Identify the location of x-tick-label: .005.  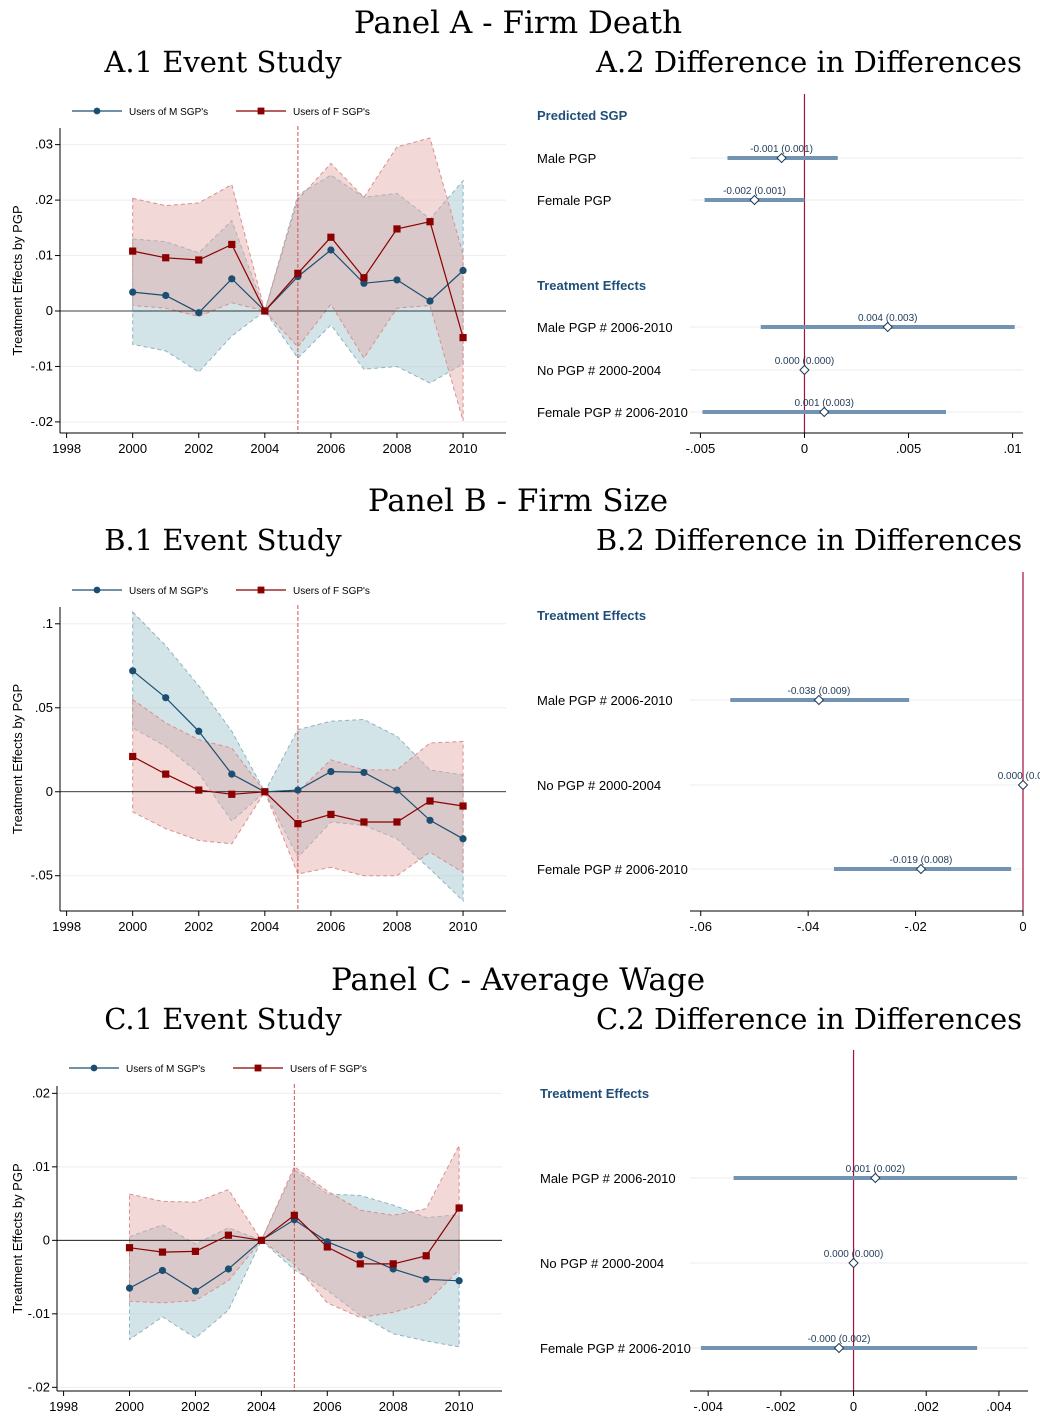
(908, 448).